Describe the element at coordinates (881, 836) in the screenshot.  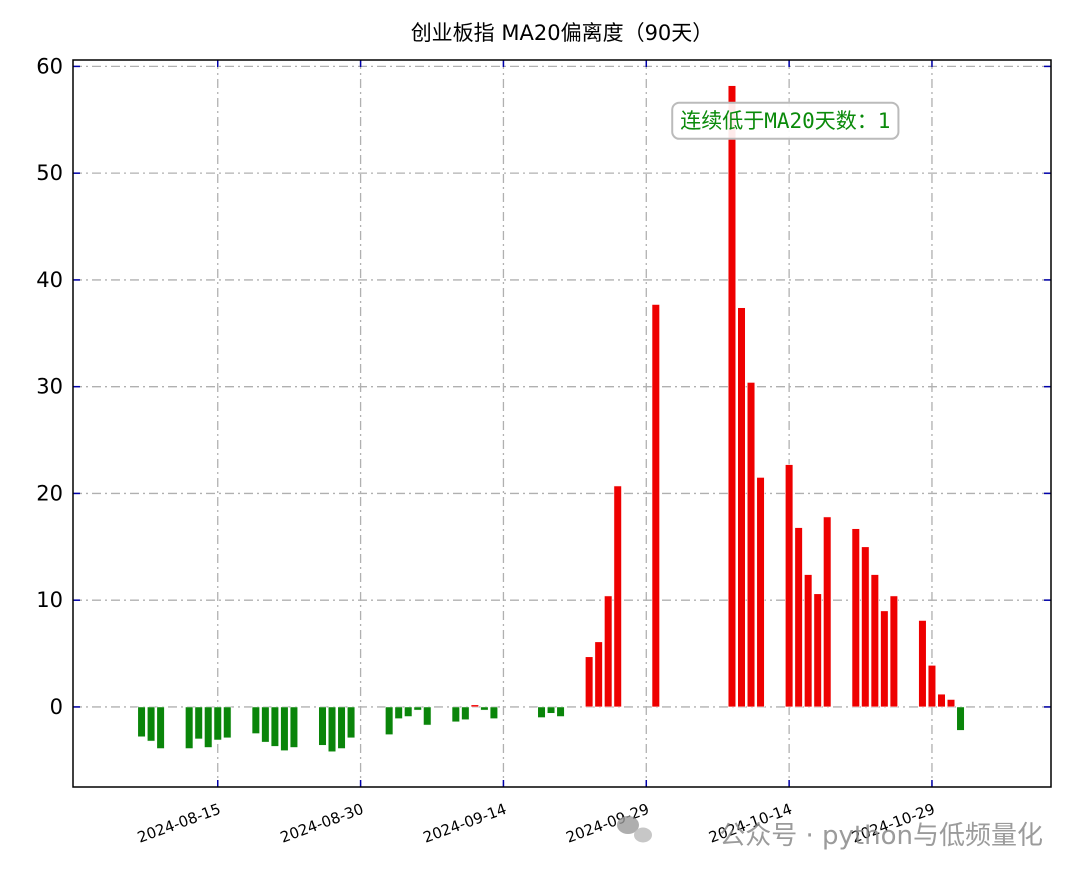
I see `watermark-text: 公众号 · python与低频量化` at that location.